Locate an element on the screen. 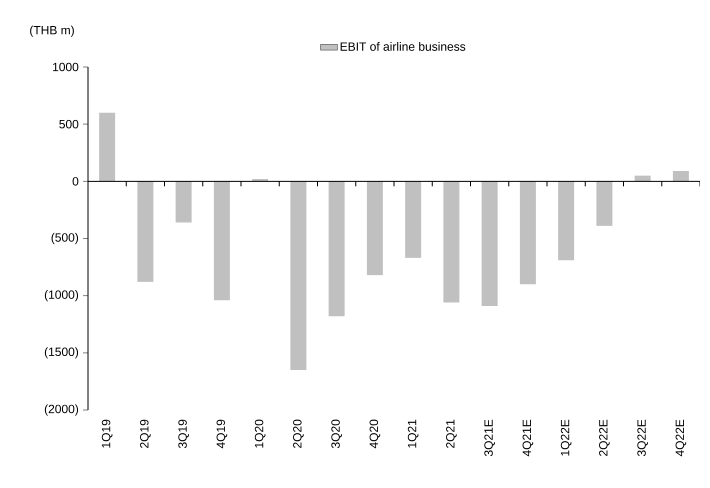  y-axis-title: (THB m) is located at coordinates (52, 31).